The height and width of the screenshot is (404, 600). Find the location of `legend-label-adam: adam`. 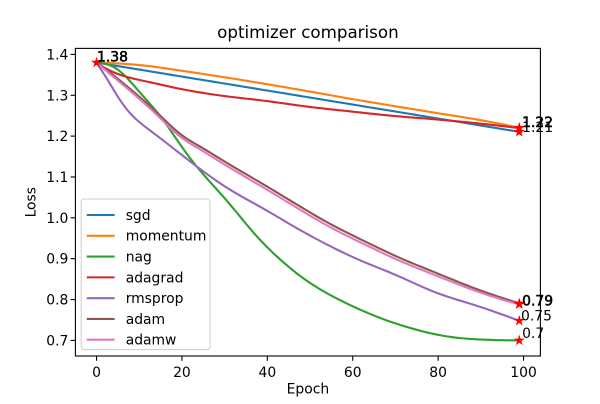

legend-label-adam: adam is located at coordinates (145, 320).